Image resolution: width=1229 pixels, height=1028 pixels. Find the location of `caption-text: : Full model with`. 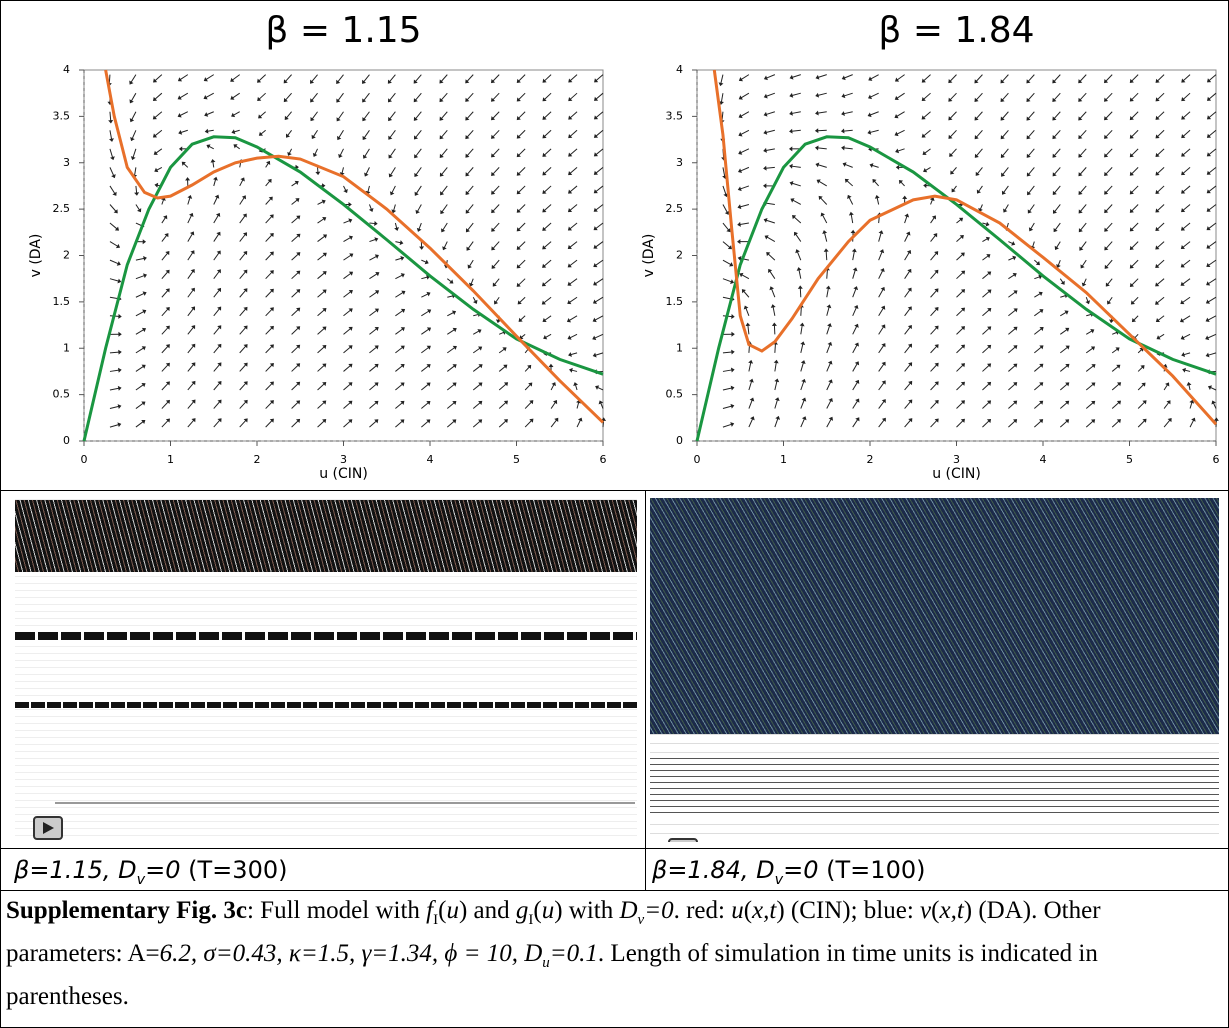

caption-text: : Full model with is located at coordinates (336, 910).